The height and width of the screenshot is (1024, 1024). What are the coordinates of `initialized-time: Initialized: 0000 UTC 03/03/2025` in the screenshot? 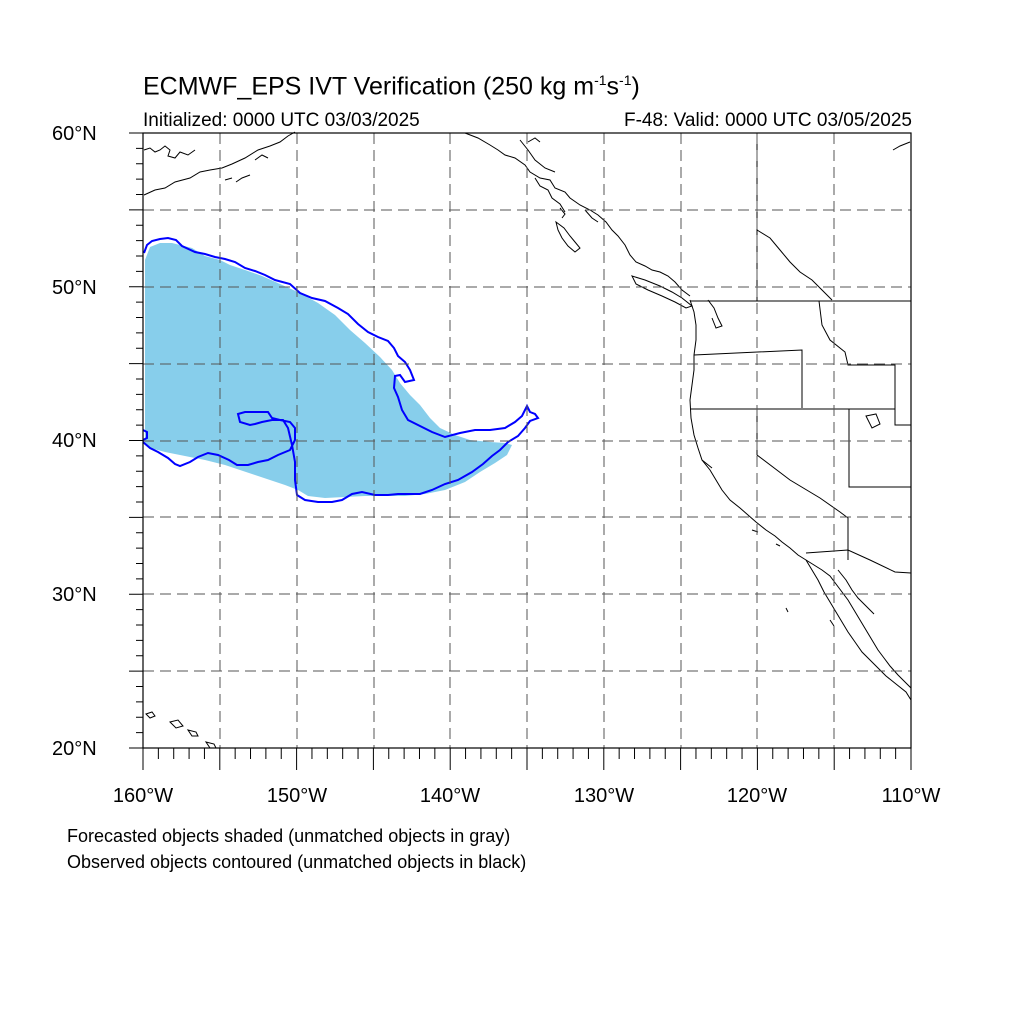 It's located at (281, 120).